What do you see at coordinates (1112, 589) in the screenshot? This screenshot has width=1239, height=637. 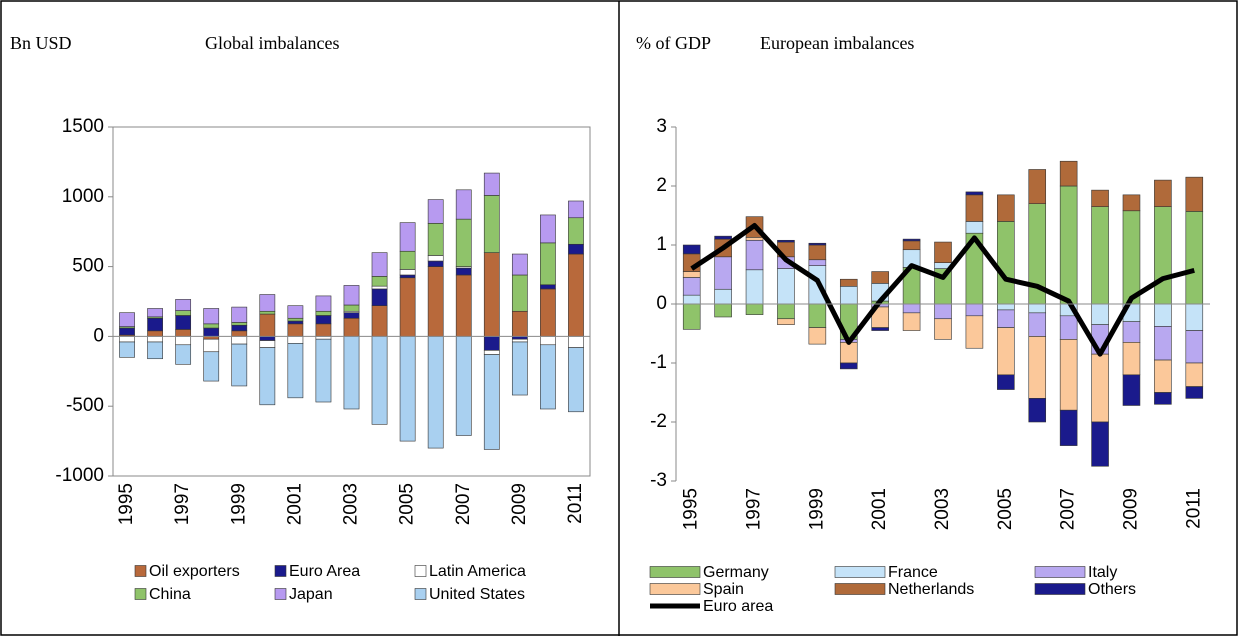 I see `legend-label: Others` at bounding box center [1112, 589].